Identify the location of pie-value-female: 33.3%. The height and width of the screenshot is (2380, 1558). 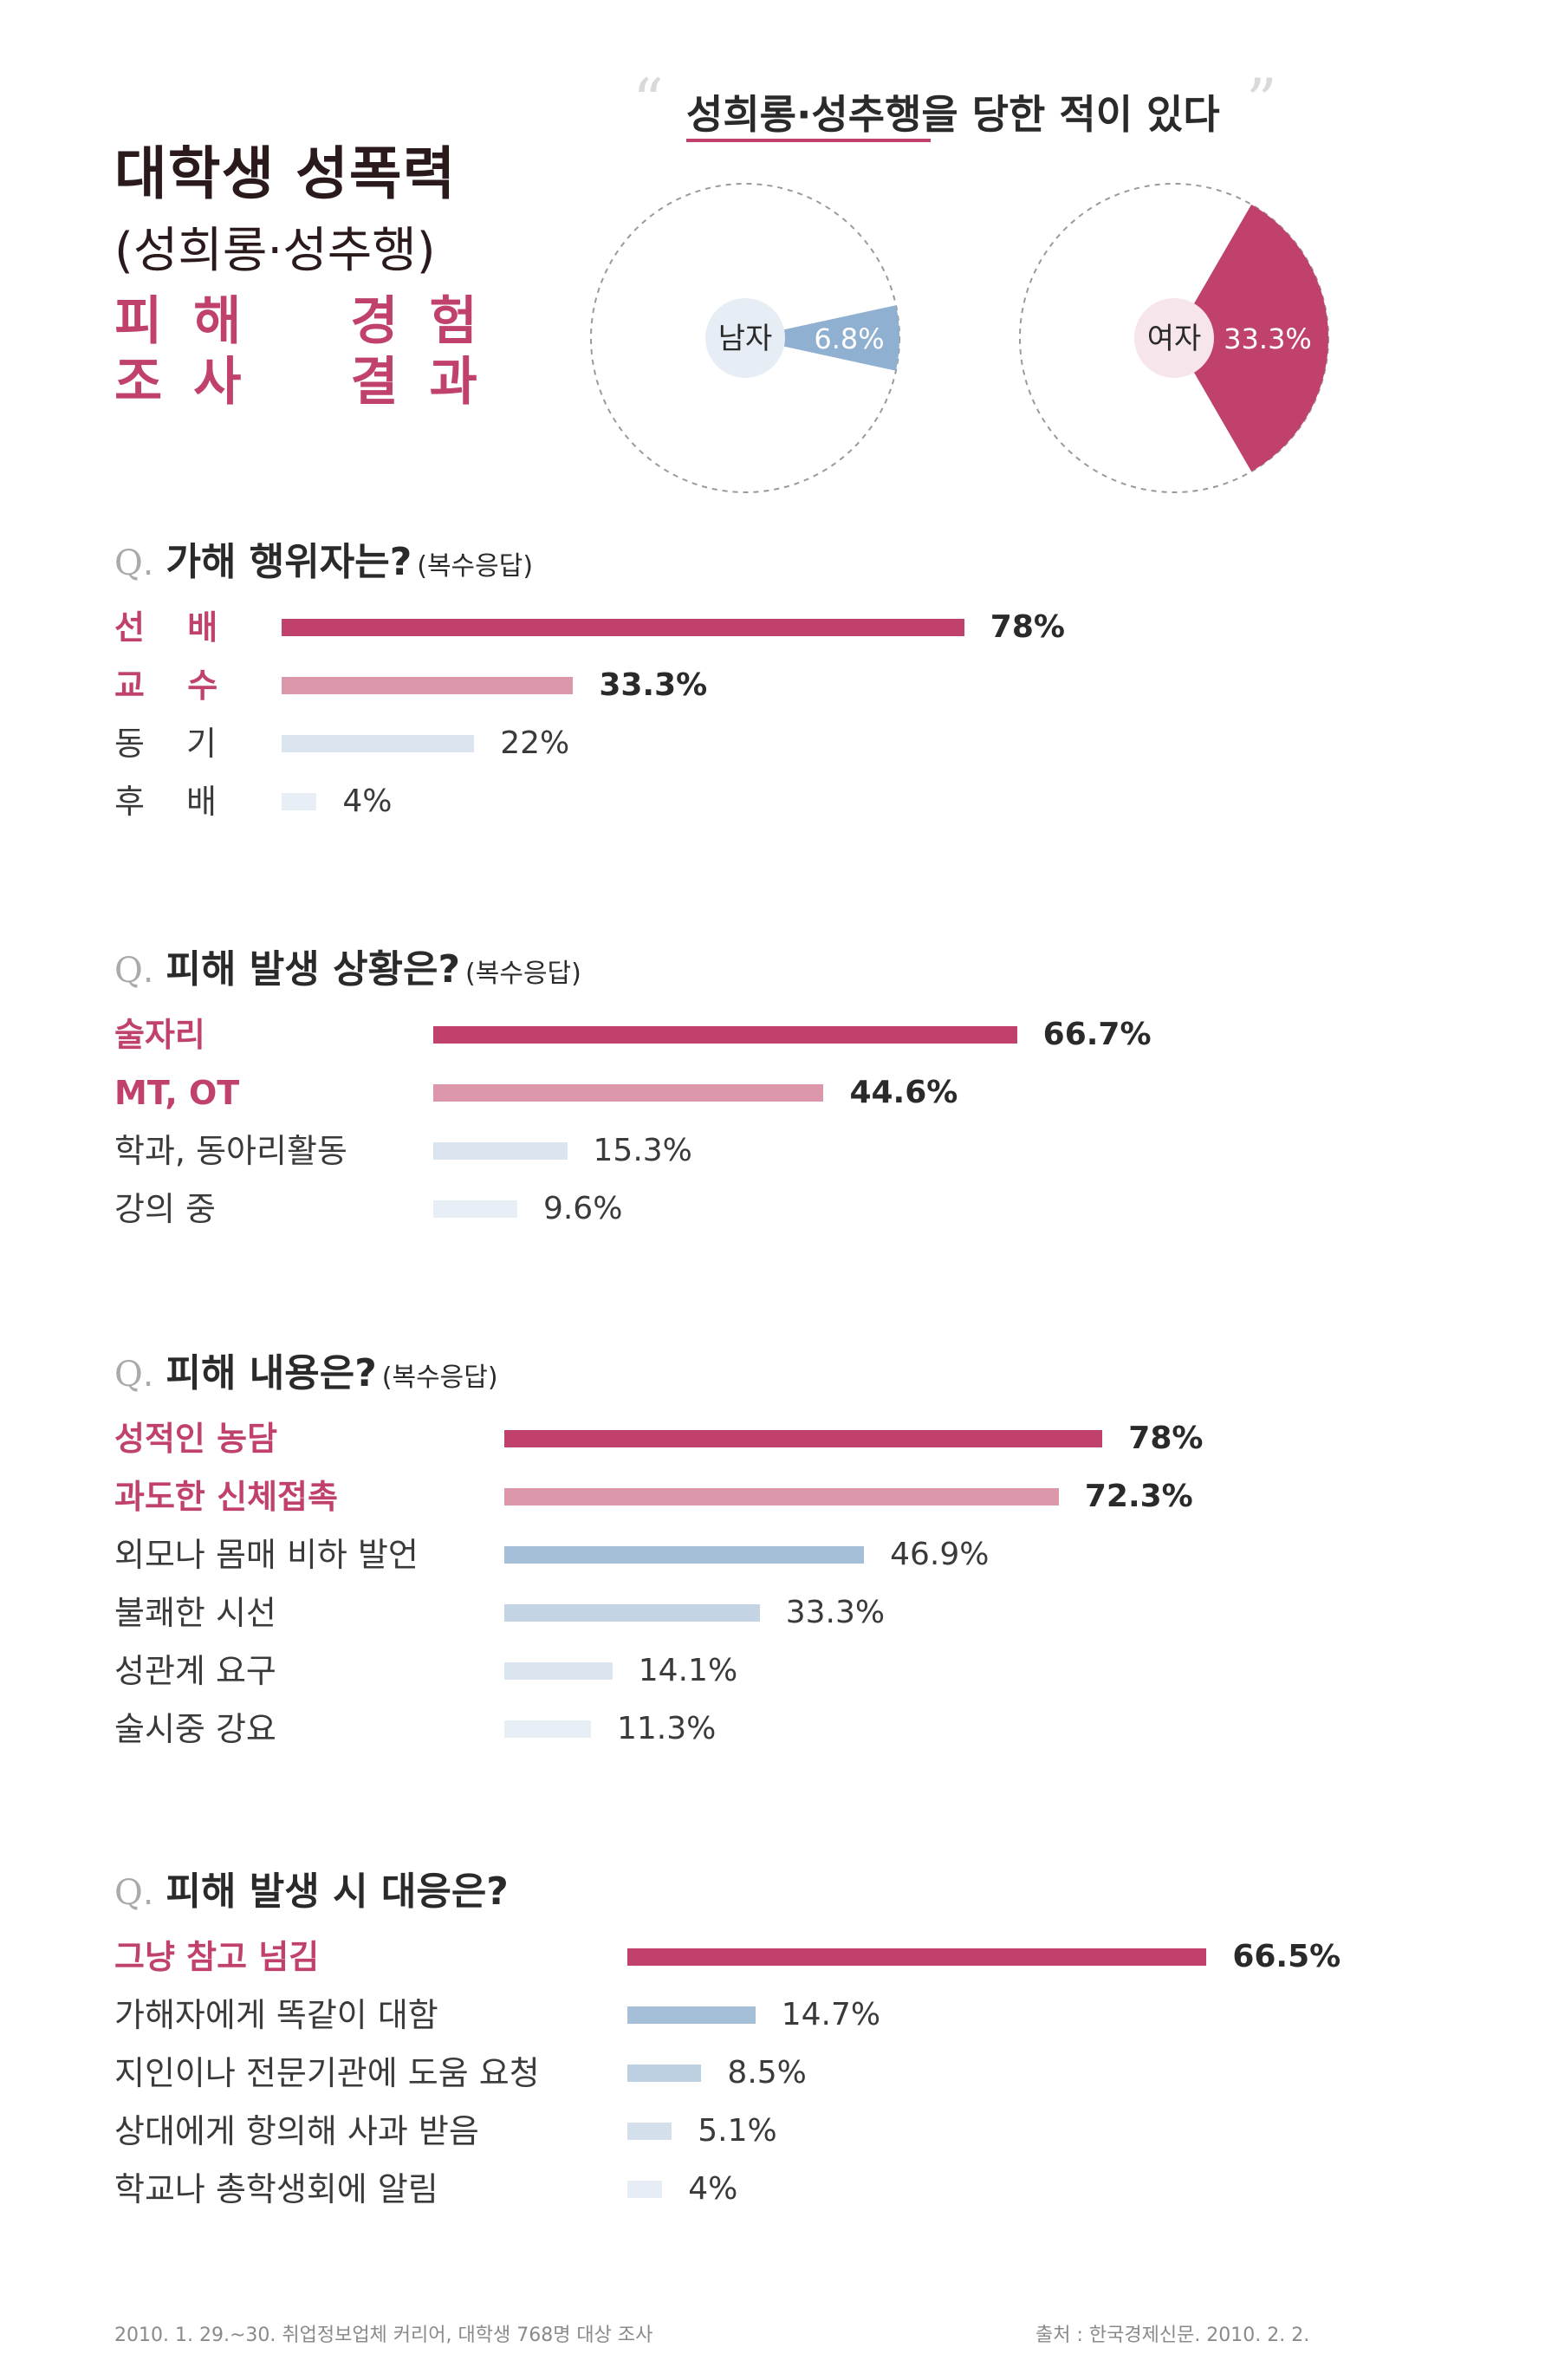
(1268, 338).